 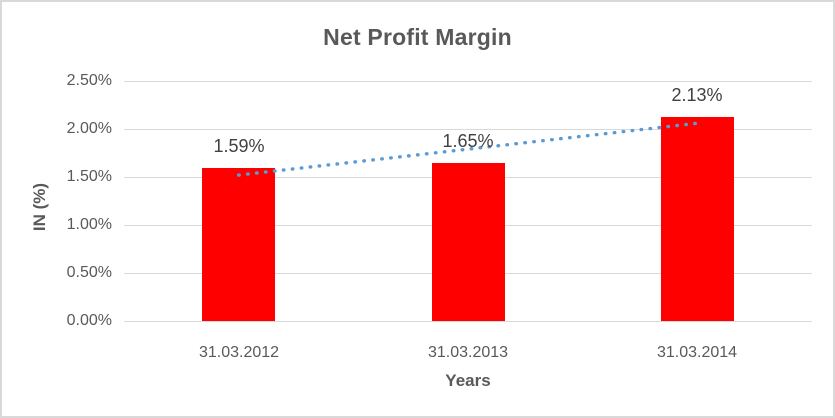 I want to click on bar-data-label: 2.13%, so click(x=697, y=95).